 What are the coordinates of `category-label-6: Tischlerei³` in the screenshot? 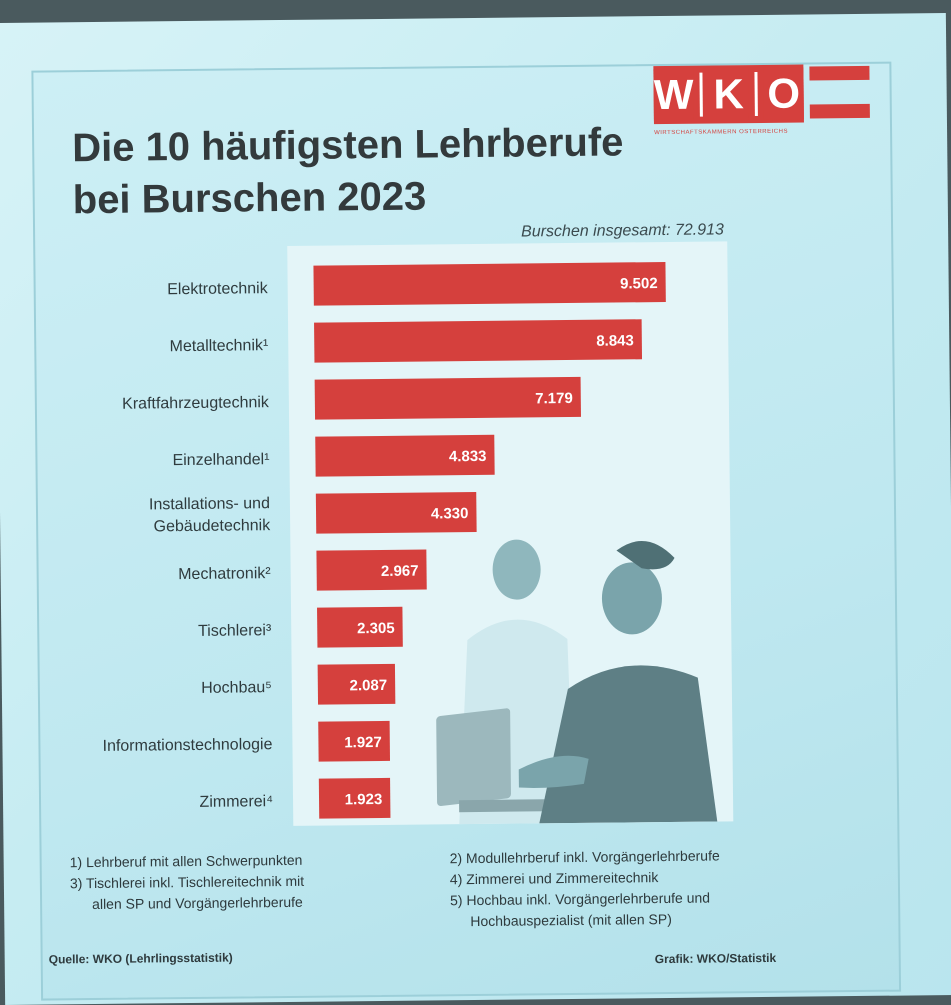 It's located at (235, 631).